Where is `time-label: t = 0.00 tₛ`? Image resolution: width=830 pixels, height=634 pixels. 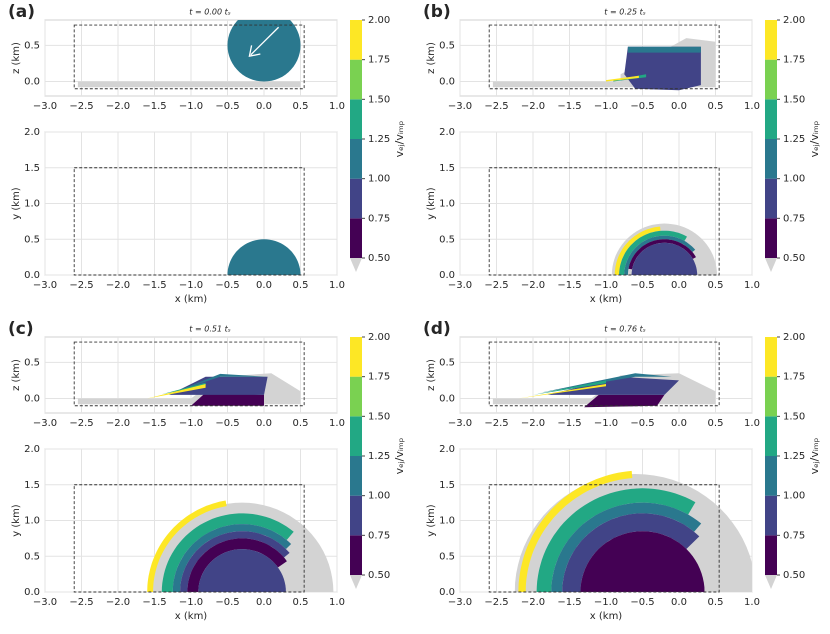 time-label: t = 0.00 tₛ is located at coordinates (209, 12).